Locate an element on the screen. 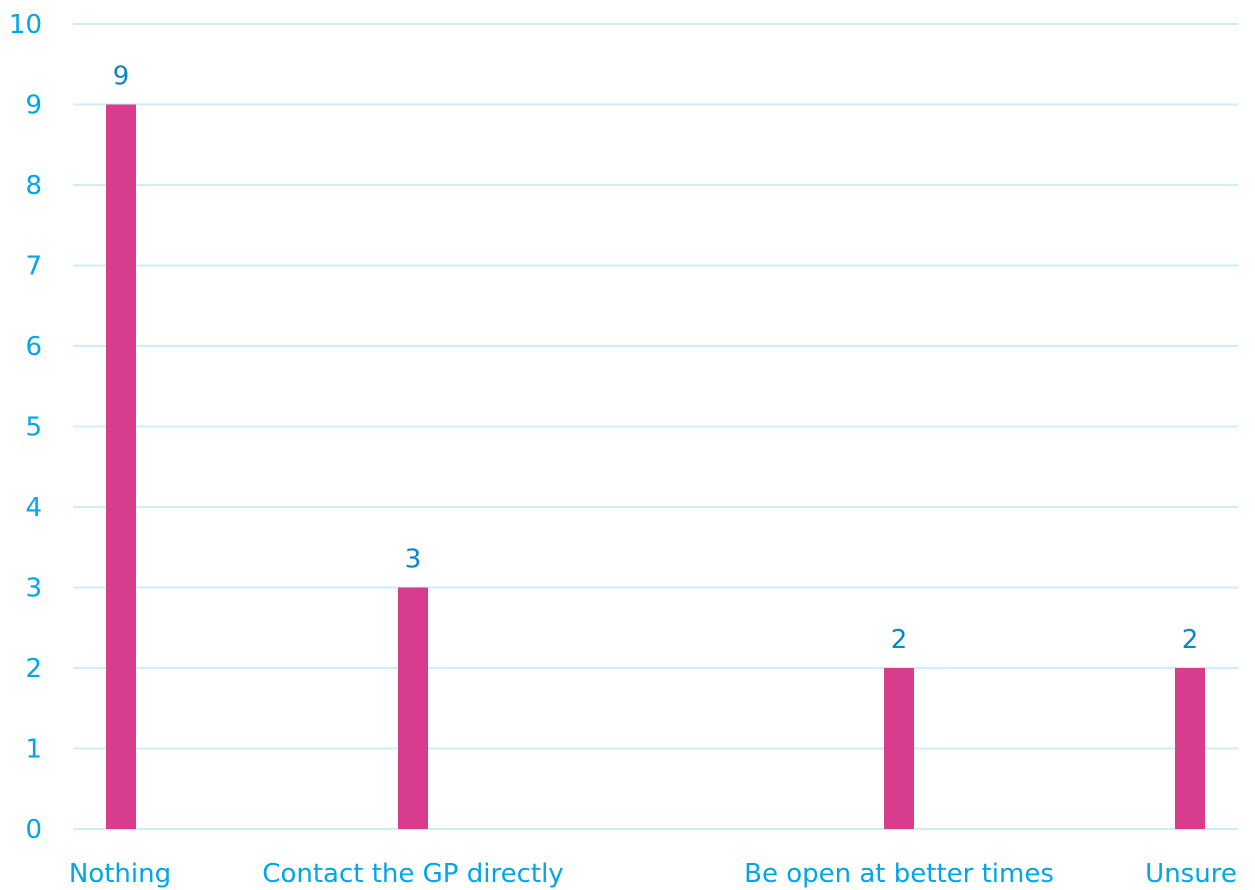  data-label: 9 is located at coordinates (121, 77).